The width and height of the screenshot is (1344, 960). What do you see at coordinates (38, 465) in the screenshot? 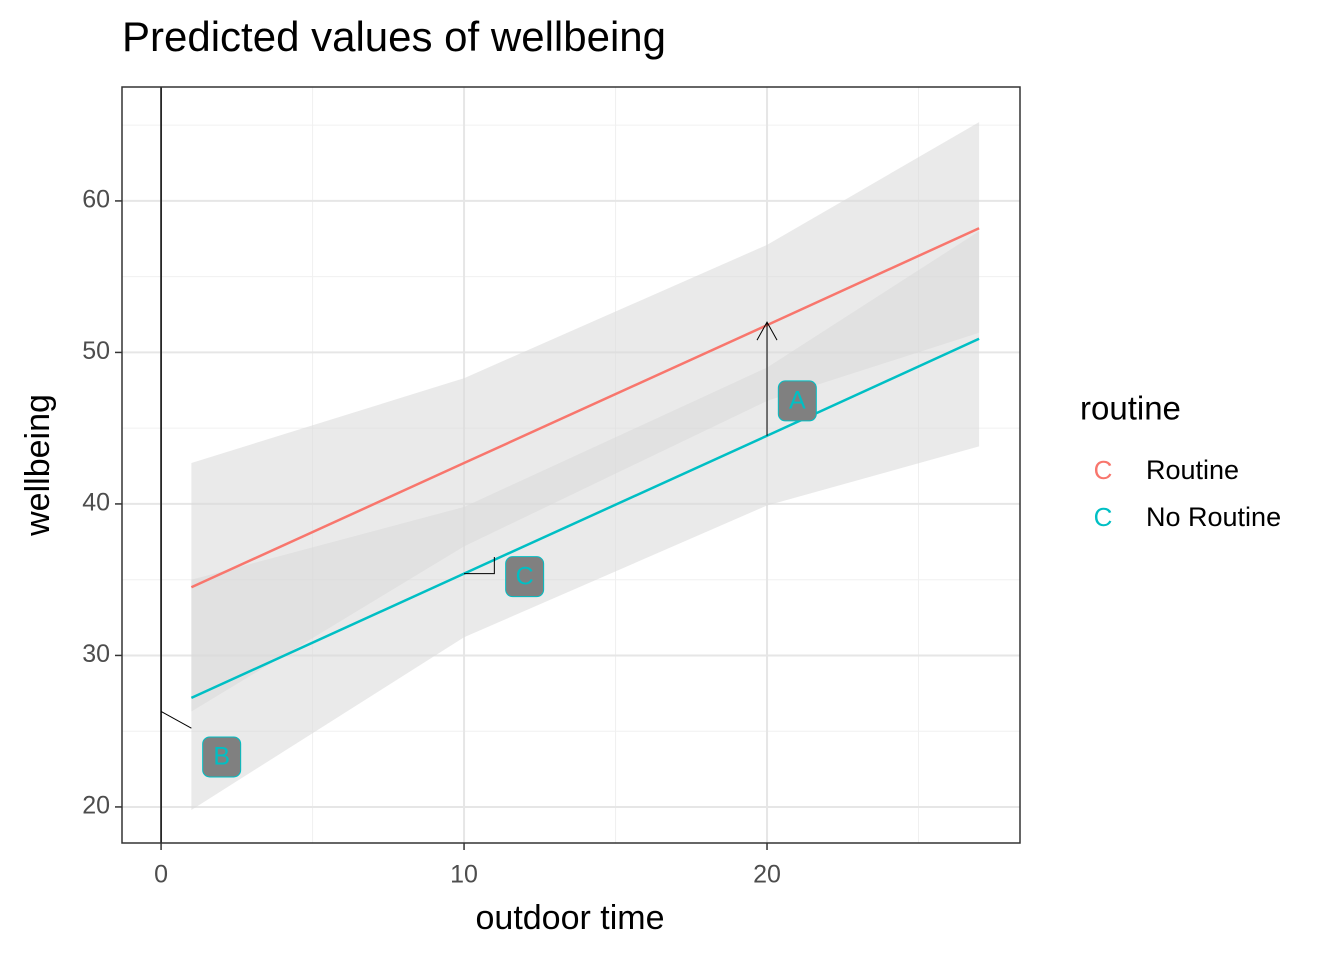
I see `y-axis-label: wellbeing` at bounding box center [38, 465].